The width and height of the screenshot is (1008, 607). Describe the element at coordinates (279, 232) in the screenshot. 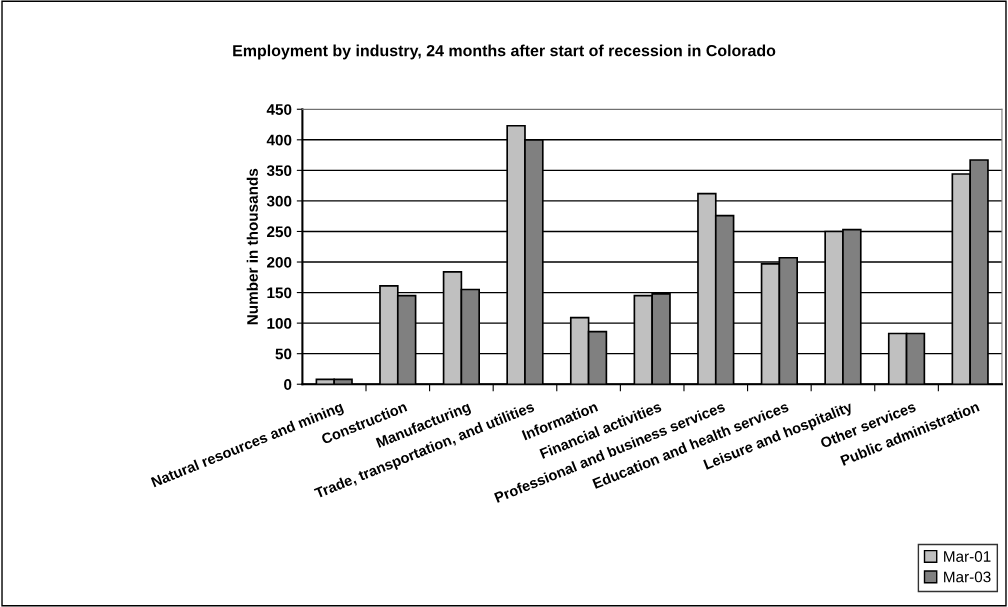

I see `y-tick-label: 250` at that location.